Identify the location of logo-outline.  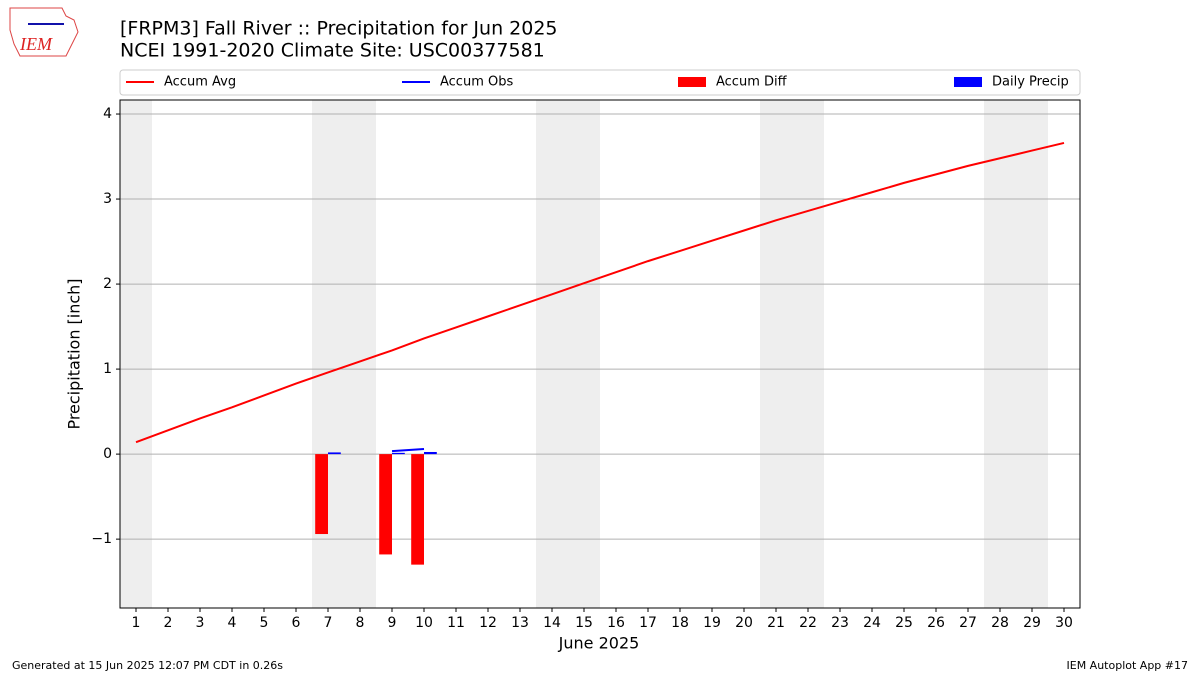
(44, 32).